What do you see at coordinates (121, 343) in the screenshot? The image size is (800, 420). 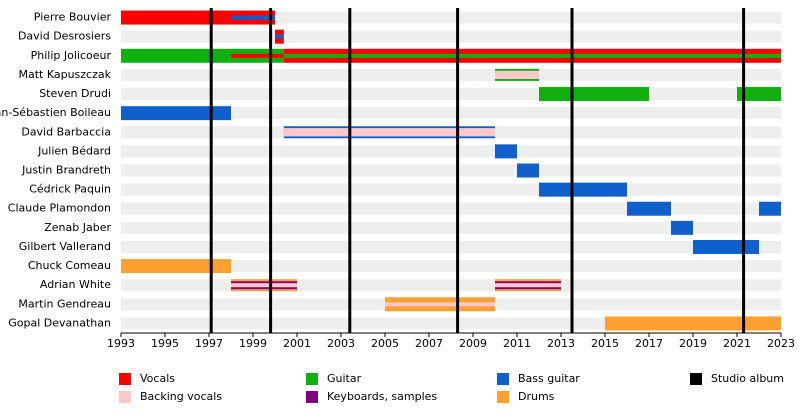 I see `x-tick-label: 1993` at bounding box center [121, 343].